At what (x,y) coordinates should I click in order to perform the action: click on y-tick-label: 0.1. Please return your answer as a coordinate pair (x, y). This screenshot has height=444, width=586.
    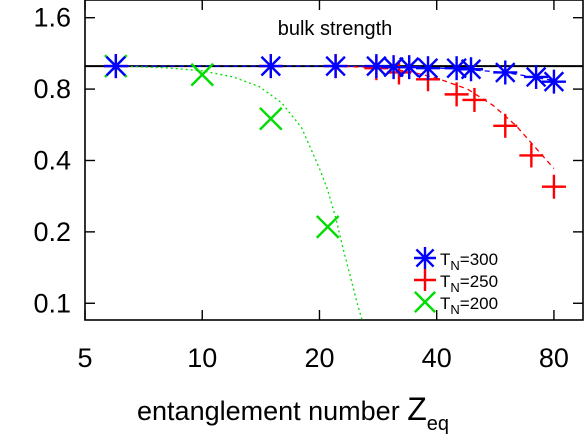
    Looking at the image, I should click on (52, 303).